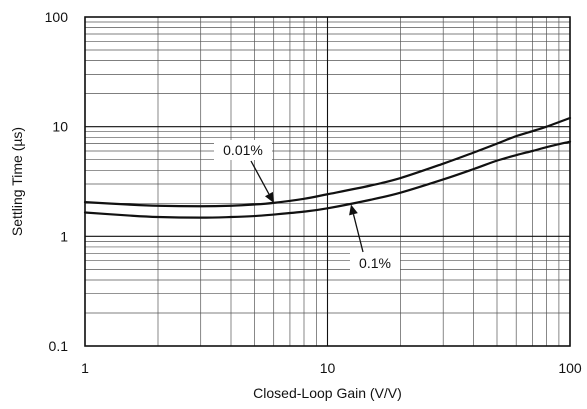 This screenshot has height=409, width=587. I want to click on annotation-layer: 0.01% 0.1%, so click(307, 206).